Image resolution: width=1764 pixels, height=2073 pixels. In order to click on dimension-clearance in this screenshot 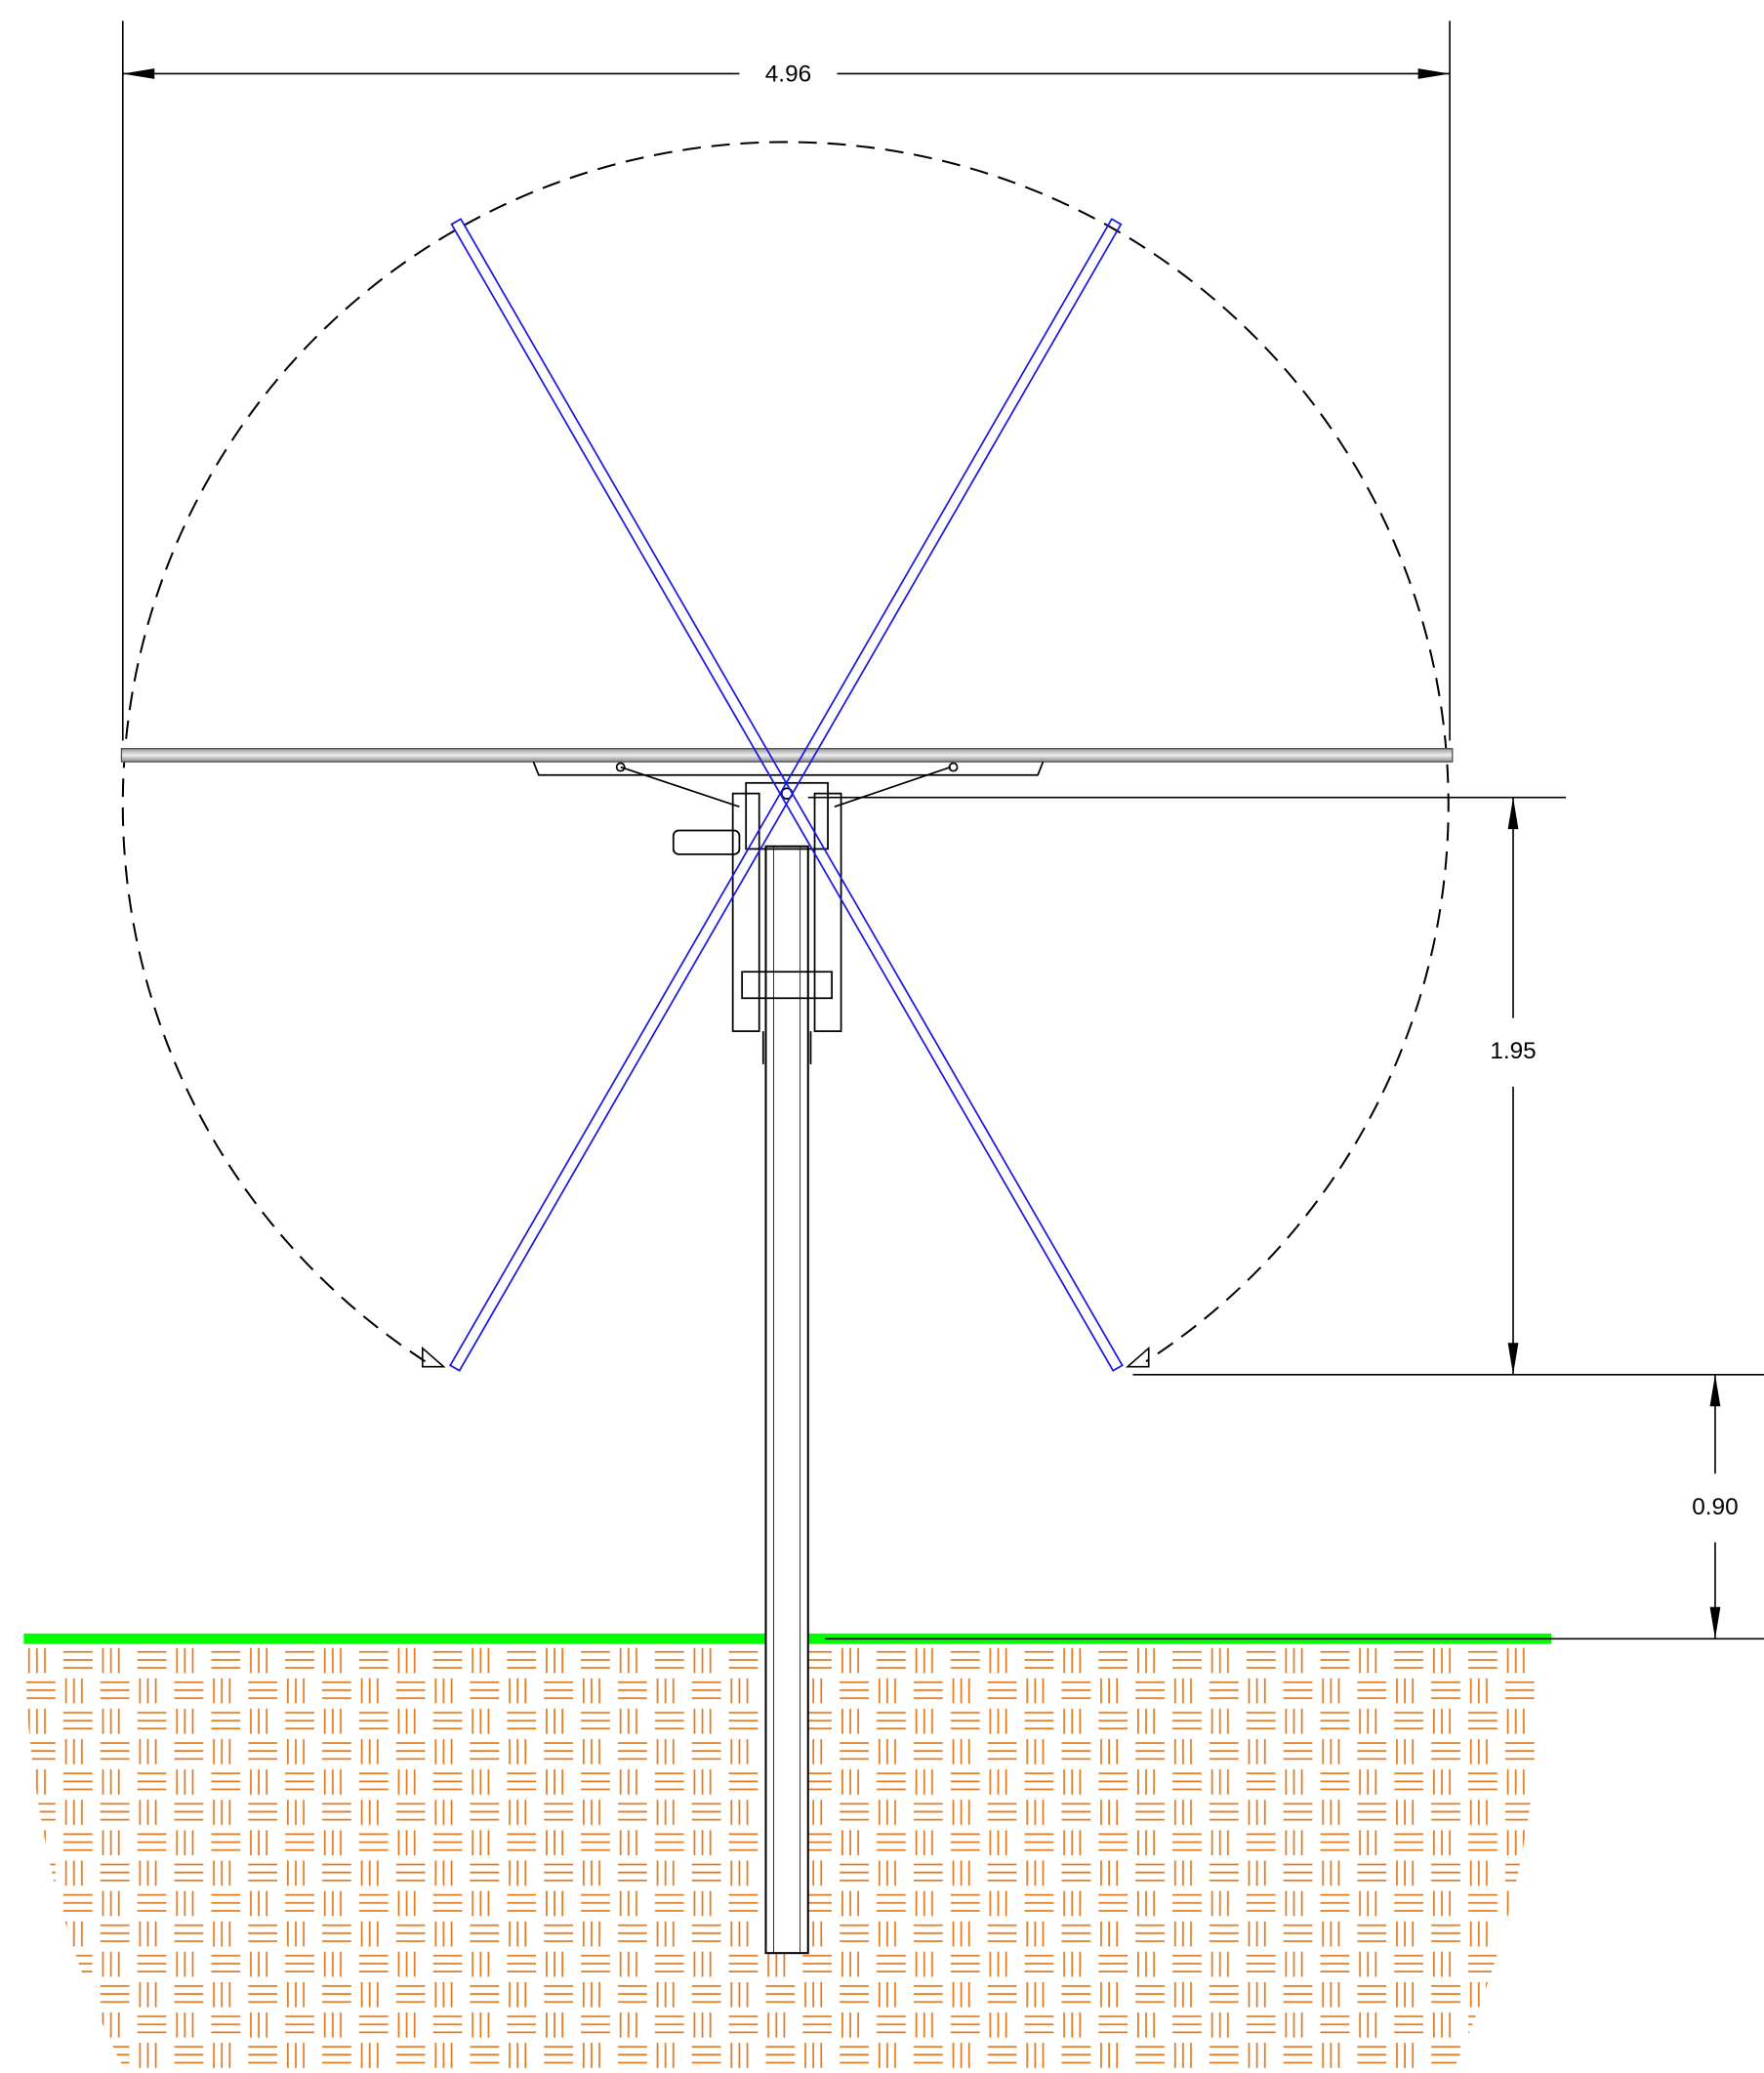, I will do `click(1294, 1507)`.